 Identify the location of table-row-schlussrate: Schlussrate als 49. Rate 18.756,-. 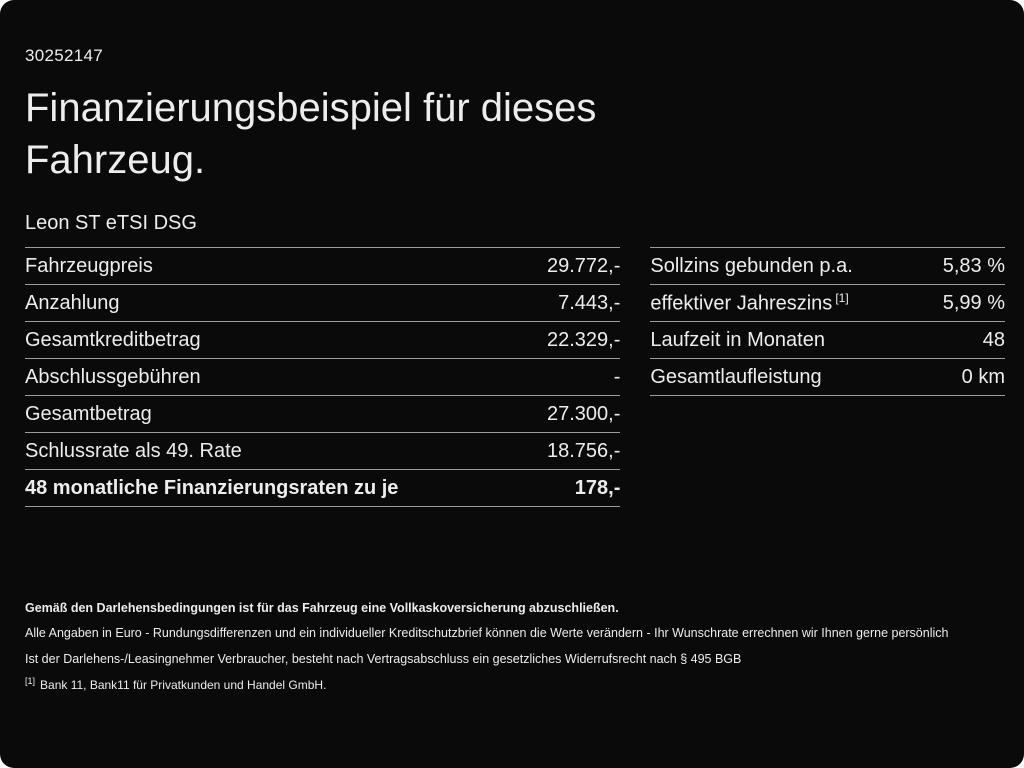
(323, 451).